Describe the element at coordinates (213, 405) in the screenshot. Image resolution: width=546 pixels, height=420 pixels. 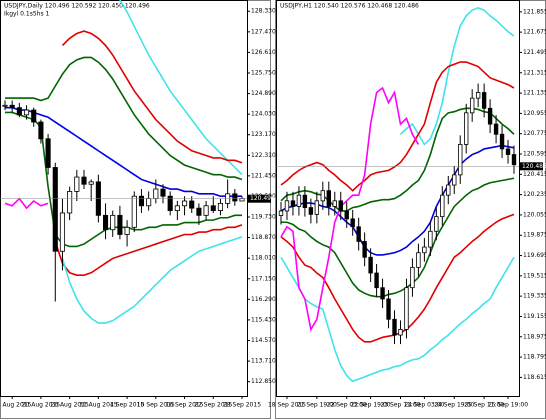
I see `x-tick-label: 22 Sep 2015` at that location.